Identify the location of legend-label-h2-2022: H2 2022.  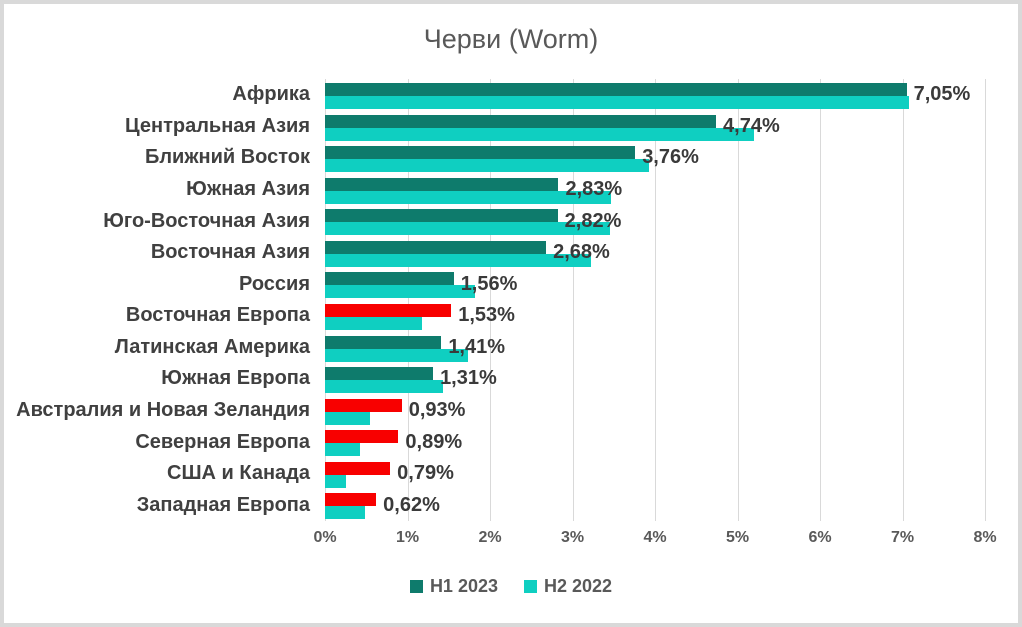
(578, 586).